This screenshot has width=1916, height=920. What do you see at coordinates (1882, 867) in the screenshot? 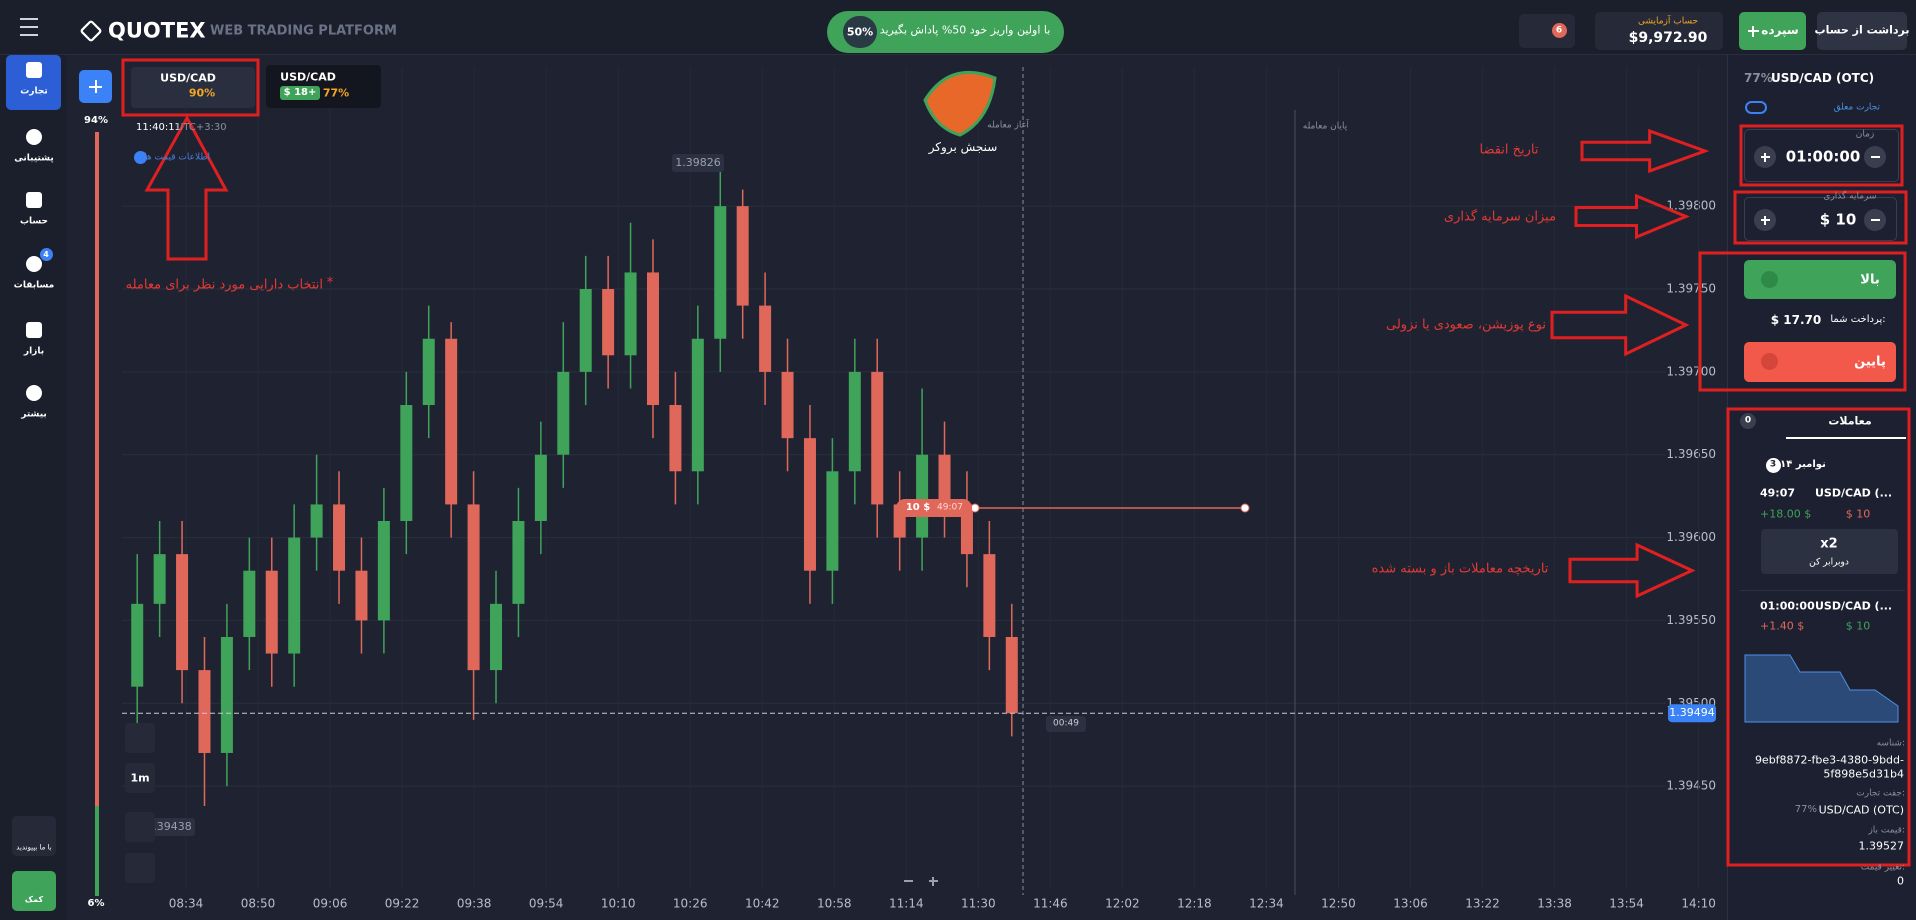
I see `detail-label: تغییر قیمت:` at bounding box center [1882, 867].